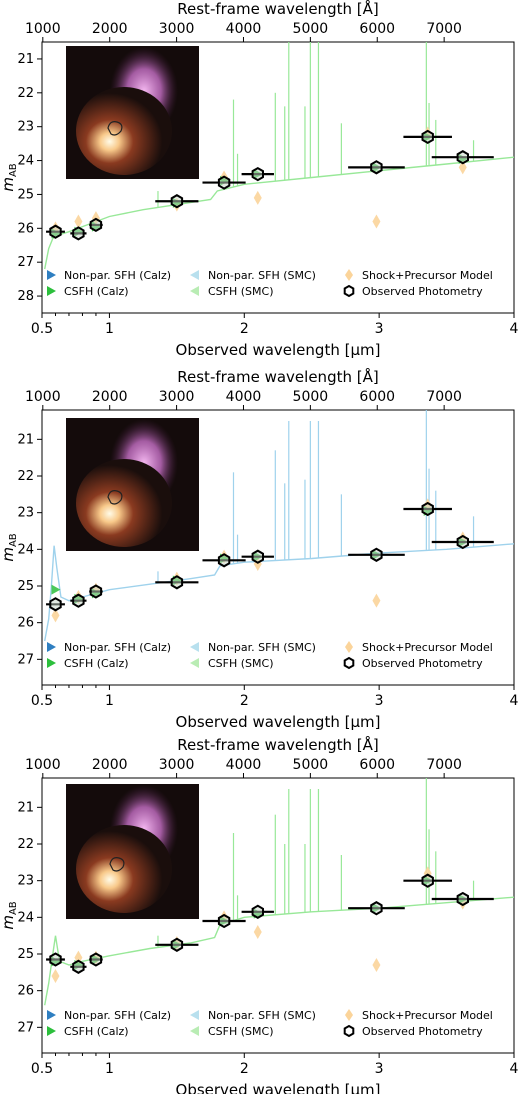 The height and width of the screenshot is (1094, 520). What do you see at coordinates (25, 476) in the screenshot?
I see `y-tick-label: 22` at bounding box center [25, 476].